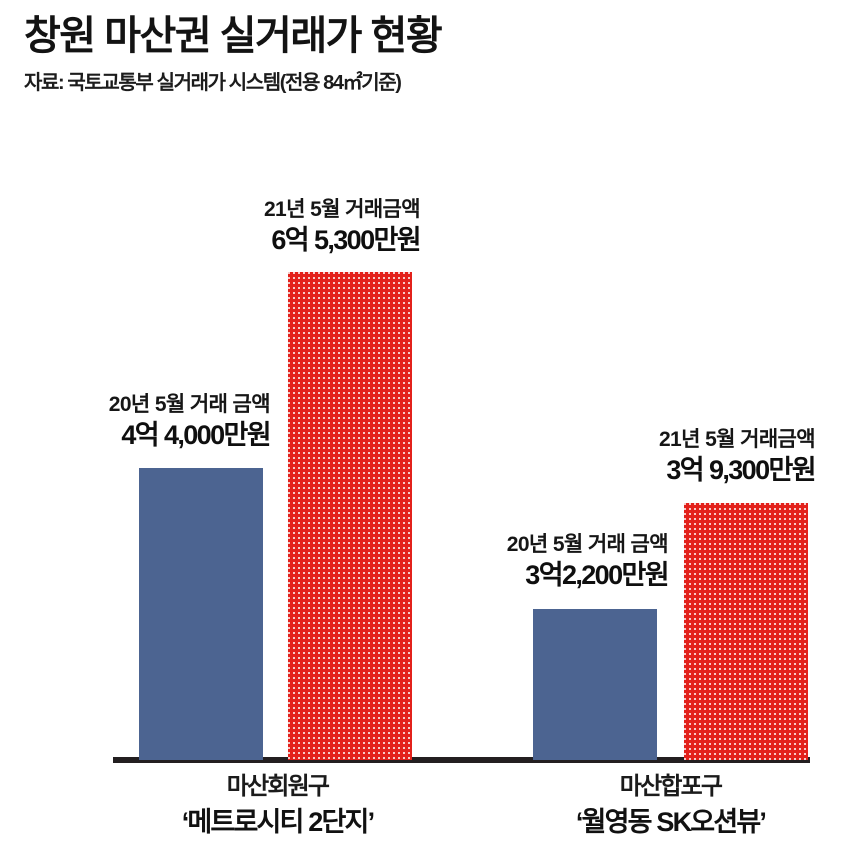 This screenshot has height=858, width=865. What do you see at coordinates (434, 83) in the screenshot?
I see `source-note: 자료: 국토교통부 실거래가 시스템(전용 84㎡기준)` at bounding box center [434, 83].